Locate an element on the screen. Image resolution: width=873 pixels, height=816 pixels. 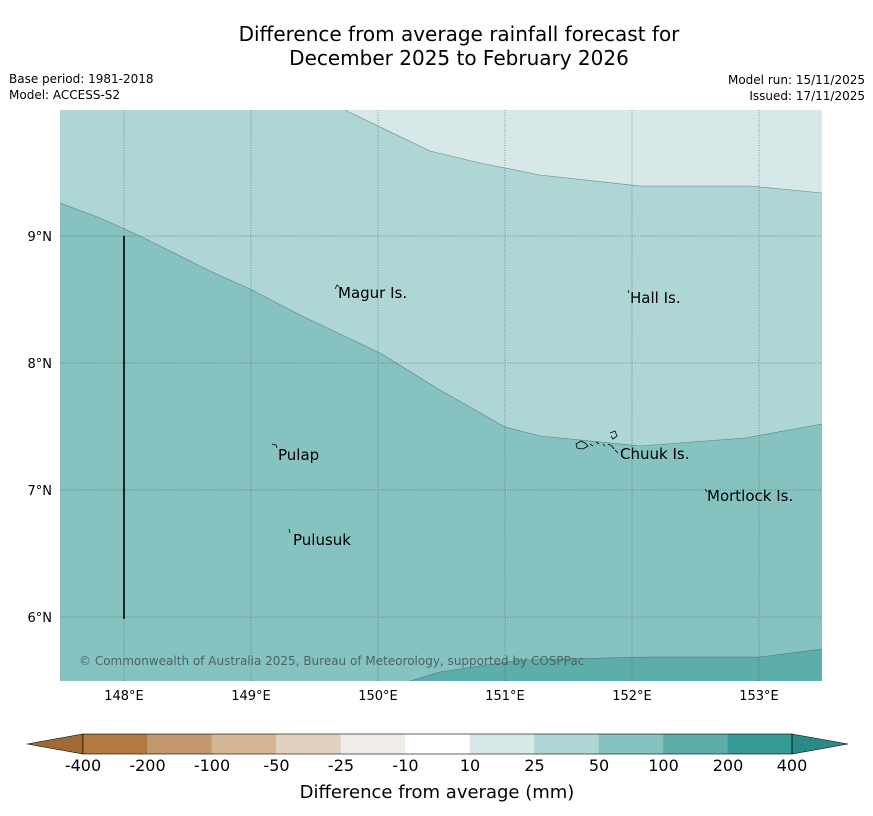
colorbar-label: -25 is located at coordinates (341, 765).